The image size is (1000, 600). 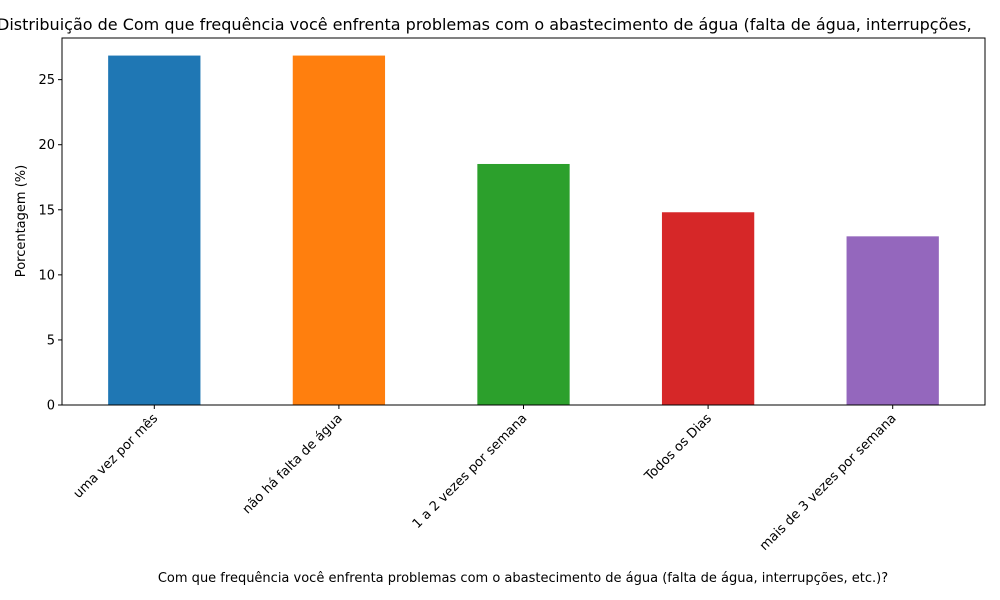 I want to click on x-tick-label: Todos os Dias, so click(x=678, y=448).